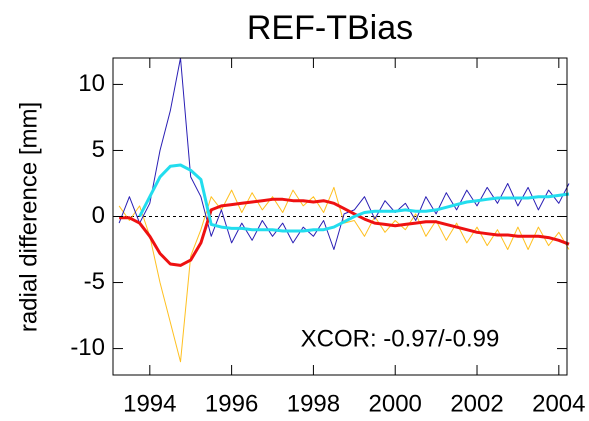 This screenshot has width=589, height=421. I want to click on x-tick-label: 1994, so click(149, 403).